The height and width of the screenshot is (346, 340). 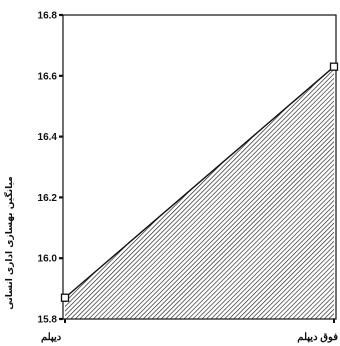 I want to click on y-tick-label: 16.4, so click(x=48, y=137).